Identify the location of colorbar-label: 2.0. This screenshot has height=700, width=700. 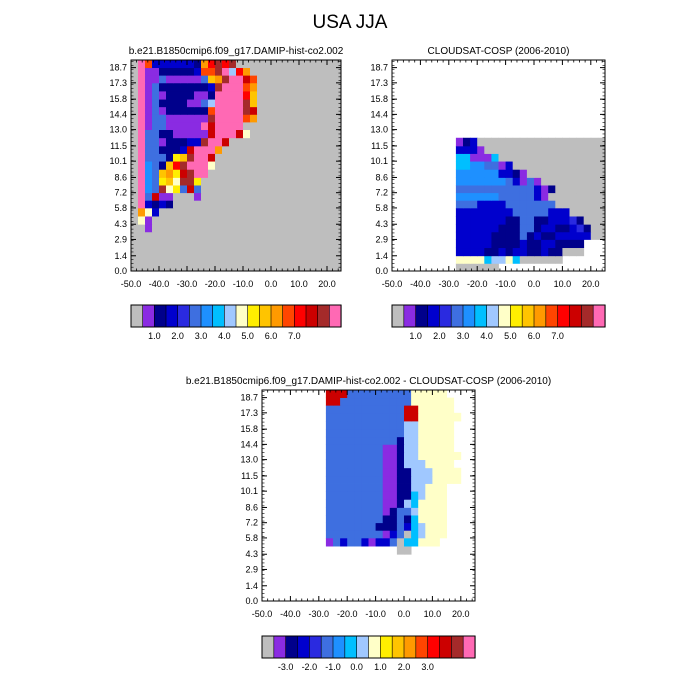
(177, 336).